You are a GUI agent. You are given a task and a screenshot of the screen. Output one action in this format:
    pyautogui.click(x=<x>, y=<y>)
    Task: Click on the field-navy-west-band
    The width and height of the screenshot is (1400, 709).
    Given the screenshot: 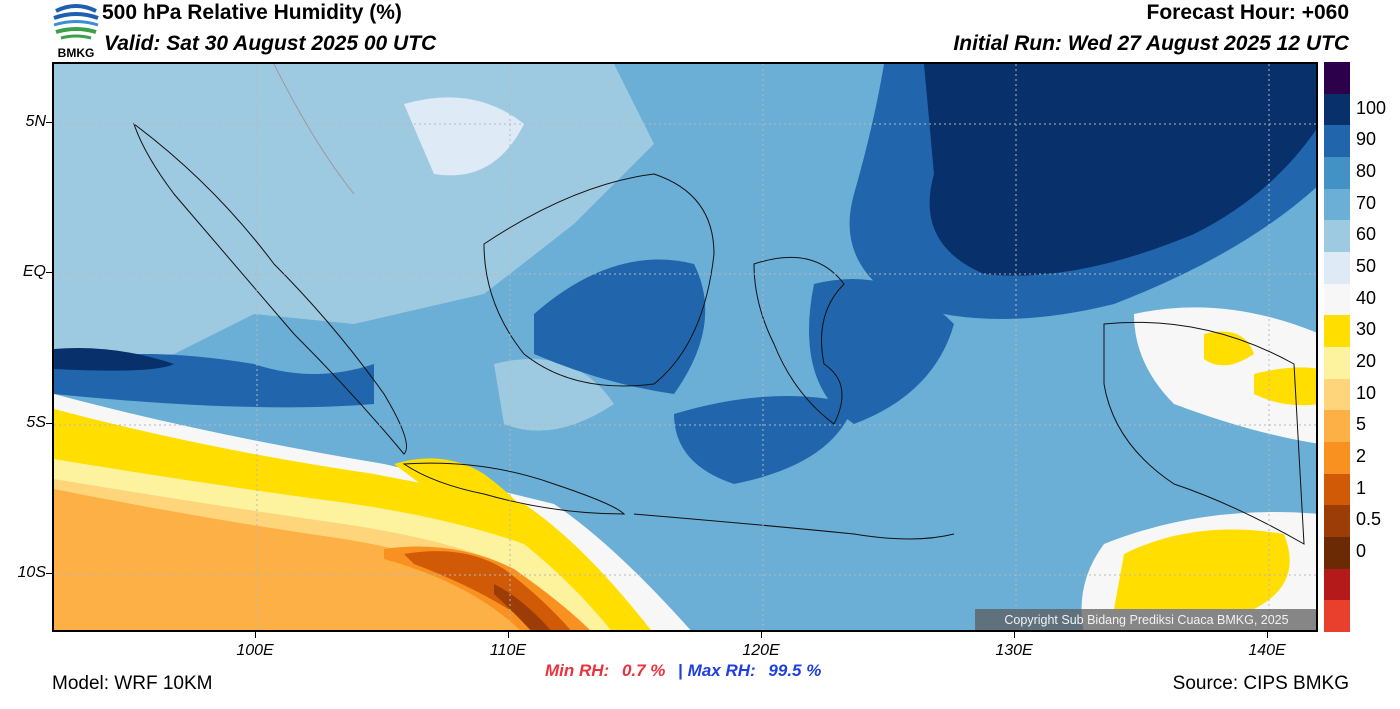 What is the action you would take?
    pyautogui.click(x=114, y=359)
    